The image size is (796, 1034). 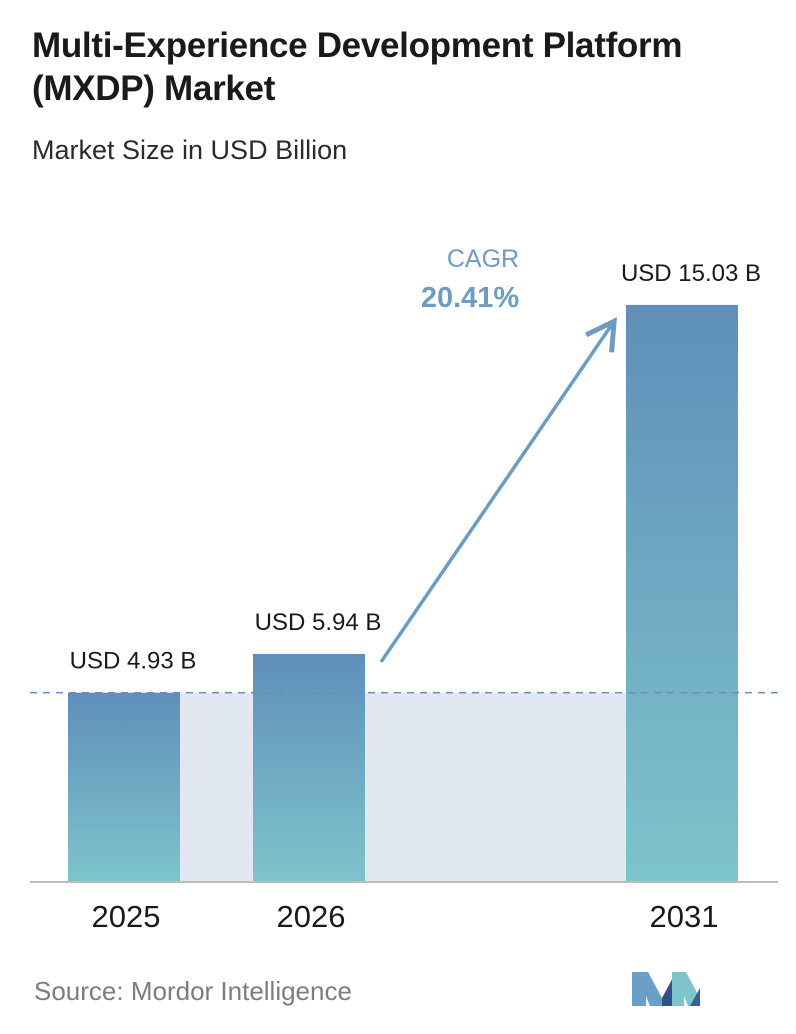 I want to click on tick-label-2026: 2026, so click(x=311, y=916).